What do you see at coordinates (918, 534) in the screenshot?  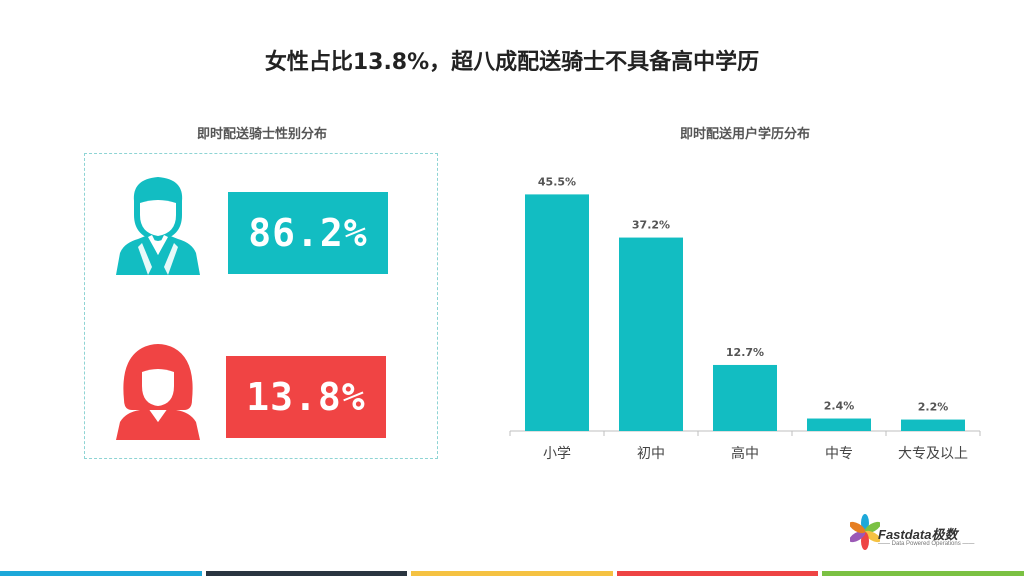 I see `logo-name: Fastdata极数` at bounding box center [918, 534].